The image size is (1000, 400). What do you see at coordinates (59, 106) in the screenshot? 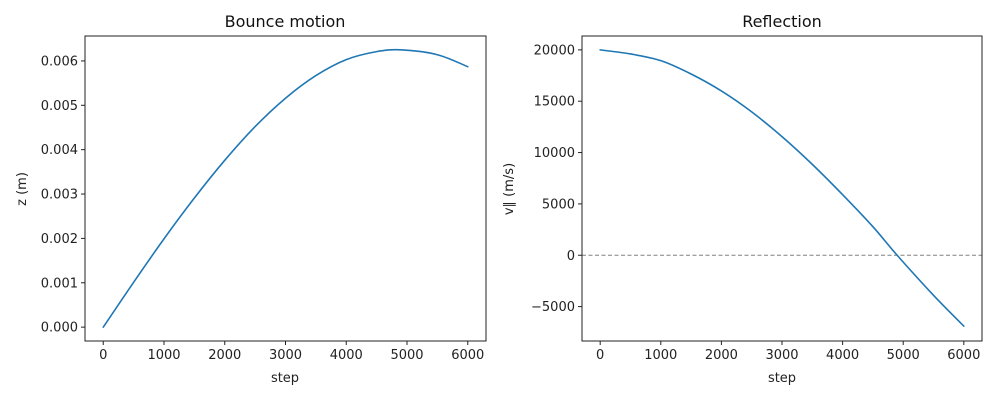
I see `y-tick-label: 0.005` at bounding box center [59, 106].